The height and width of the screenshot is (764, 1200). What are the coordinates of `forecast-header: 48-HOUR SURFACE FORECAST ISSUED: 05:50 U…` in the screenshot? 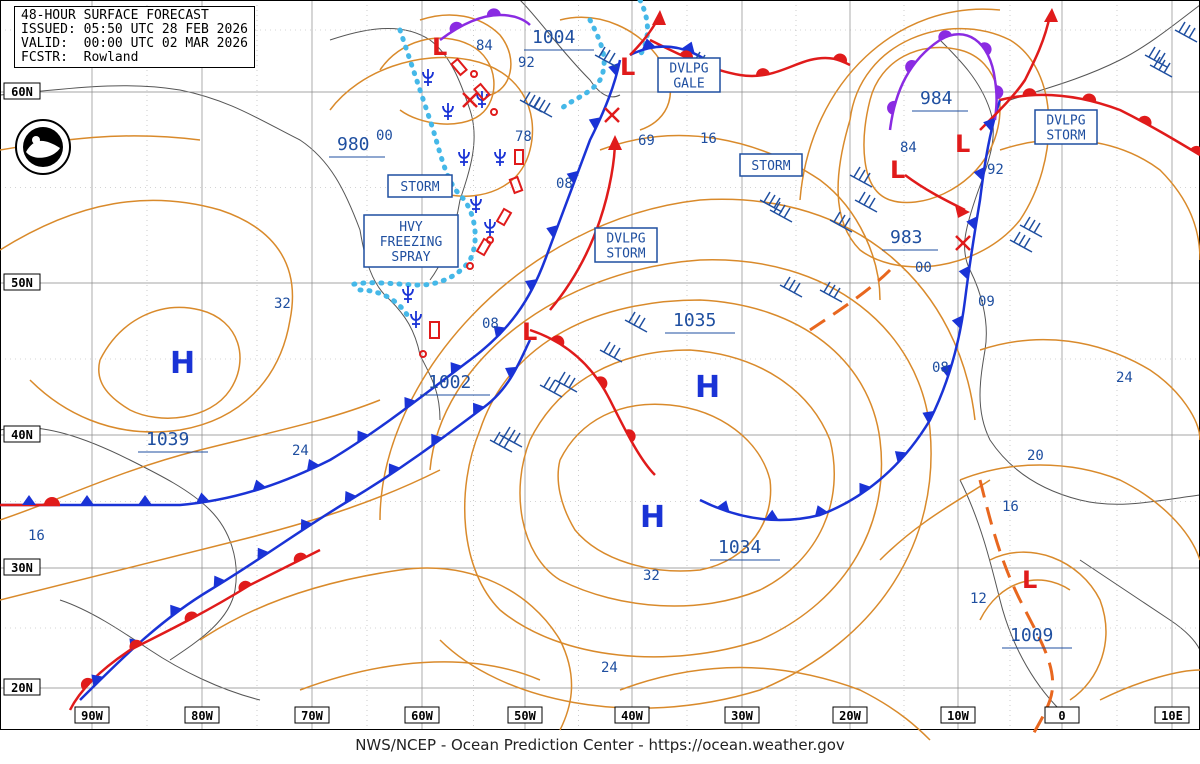 It's located at (134, 37).